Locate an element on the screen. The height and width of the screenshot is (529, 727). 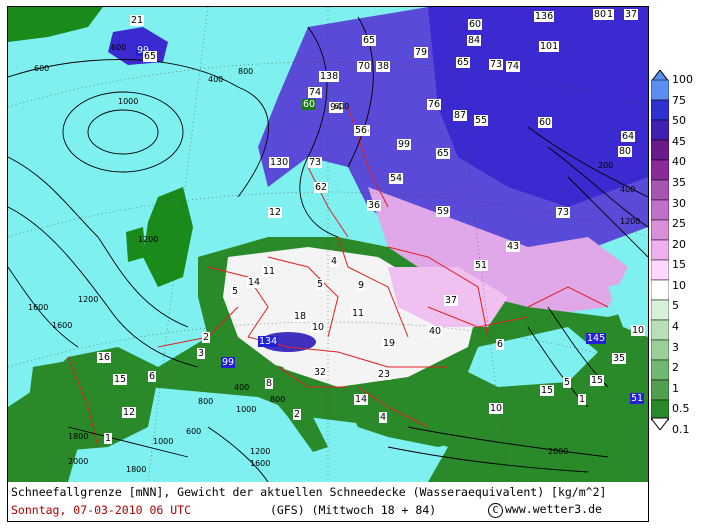
snow-label: 37 is located at coordinates (631, 14).